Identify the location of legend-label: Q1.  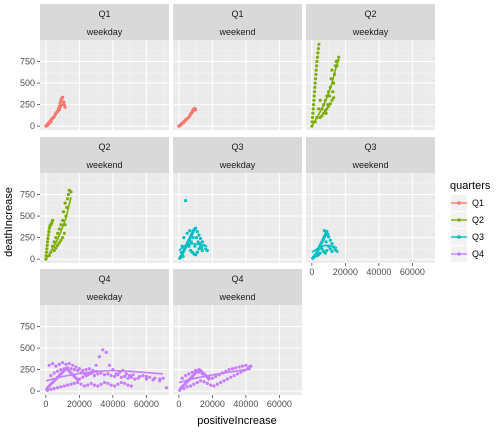
(478, 203).